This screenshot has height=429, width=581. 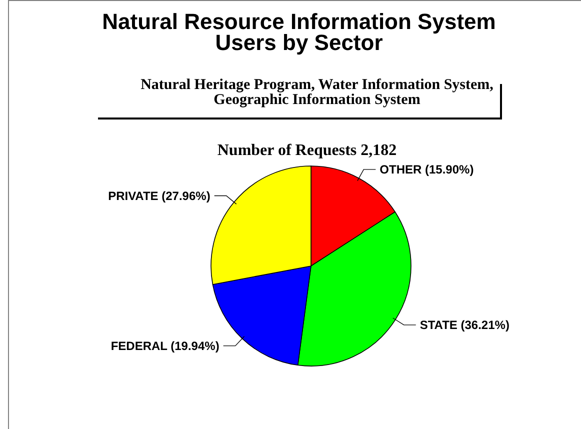 I want to click on slice-label: PRIVATE (27.96%), so click(x=159, y=195).